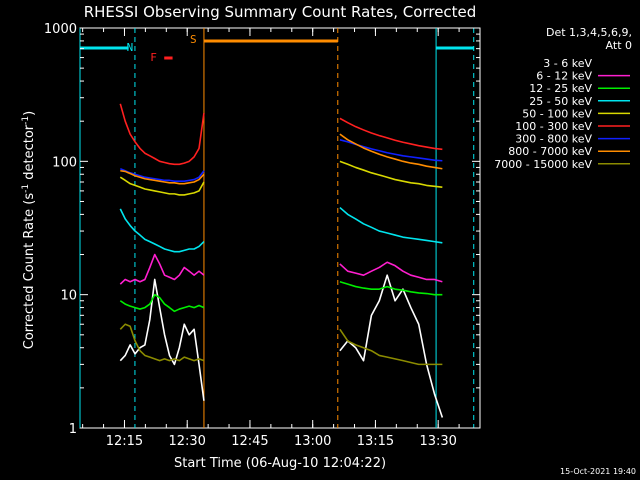 The height and width of the screenshot is (480, 640). I want to click on x-tick-label-1315: 13:15, so click(375, 441).